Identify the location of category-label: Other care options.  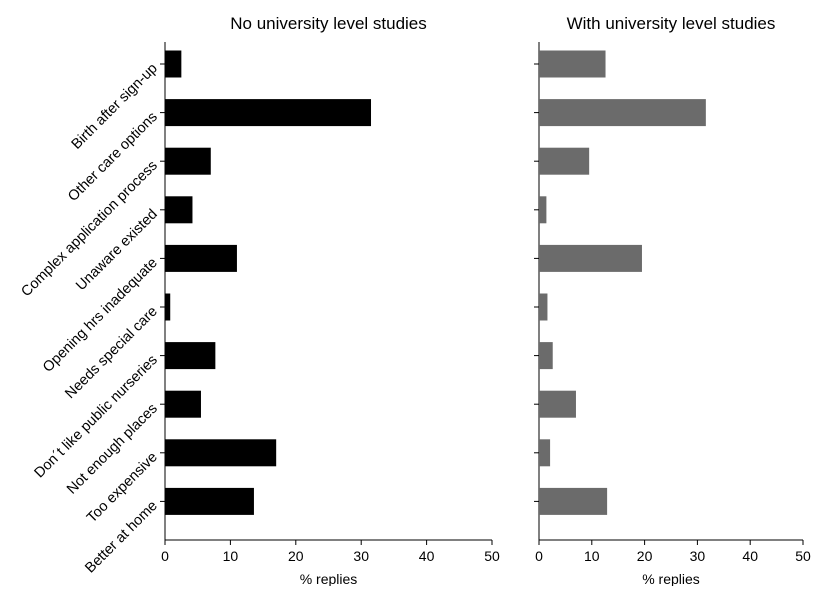
(113, 157).